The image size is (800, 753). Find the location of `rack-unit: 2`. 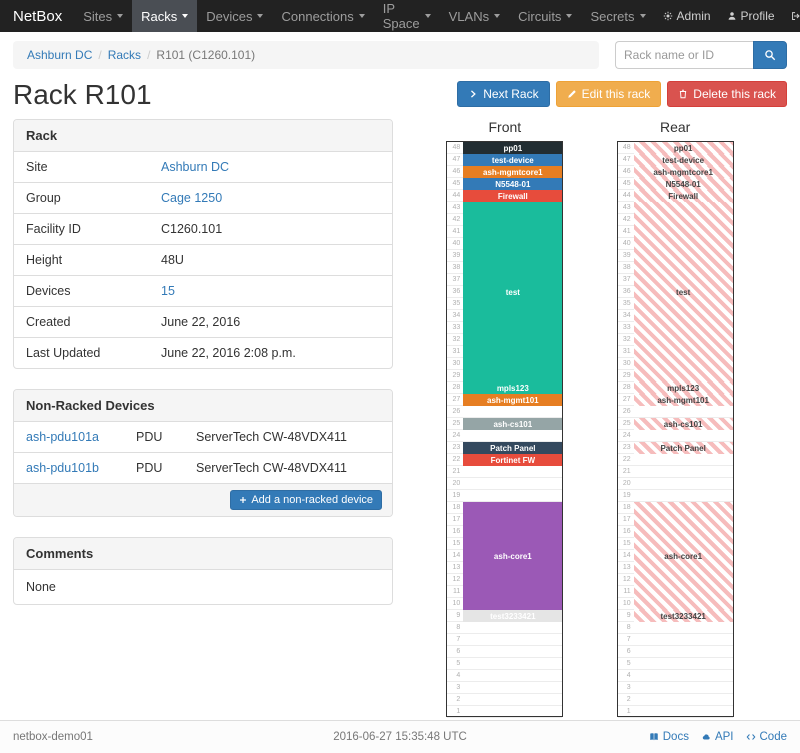

rack-unit: 2 is located at coordinates (505, 700).